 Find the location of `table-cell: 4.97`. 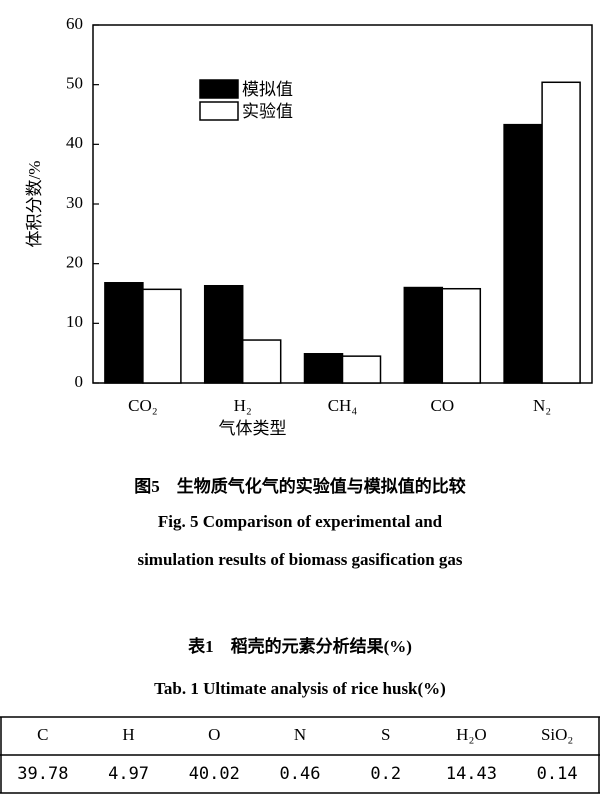

table-cell: 4.97 is located at coordinates (128, 774).